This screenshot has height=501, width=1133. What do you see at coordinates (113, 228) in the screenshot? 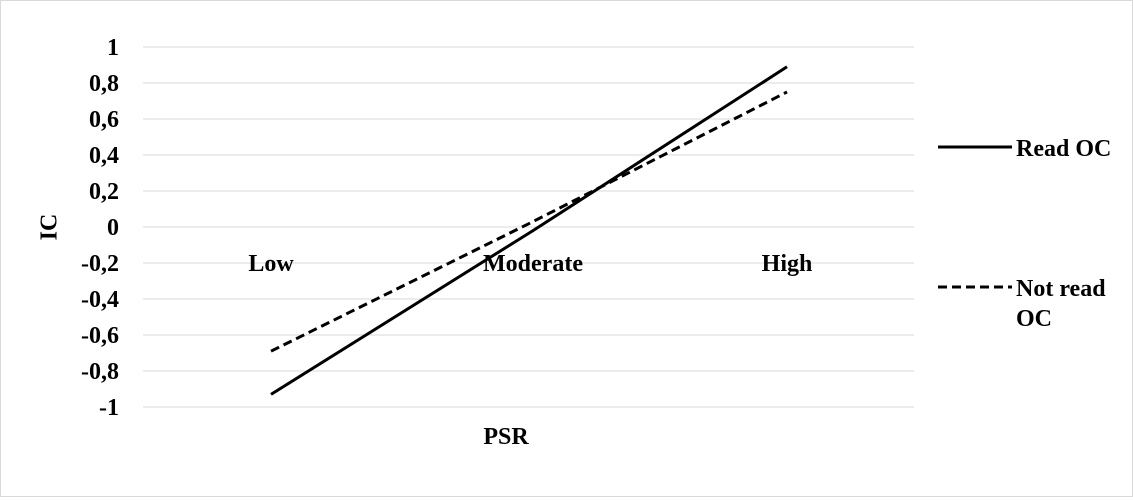
I see `y-tick-label: 0` at bounding box center [113, 228].